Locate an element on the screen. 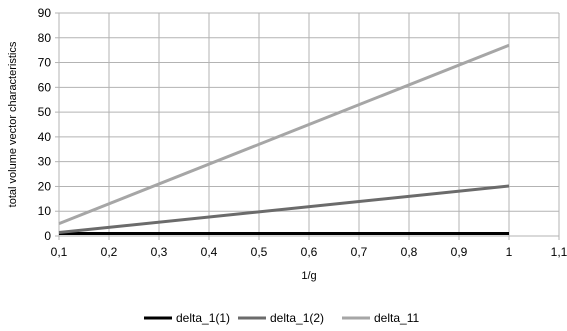  x-tick-label: 0,7 is located at coordinates (359, 252).